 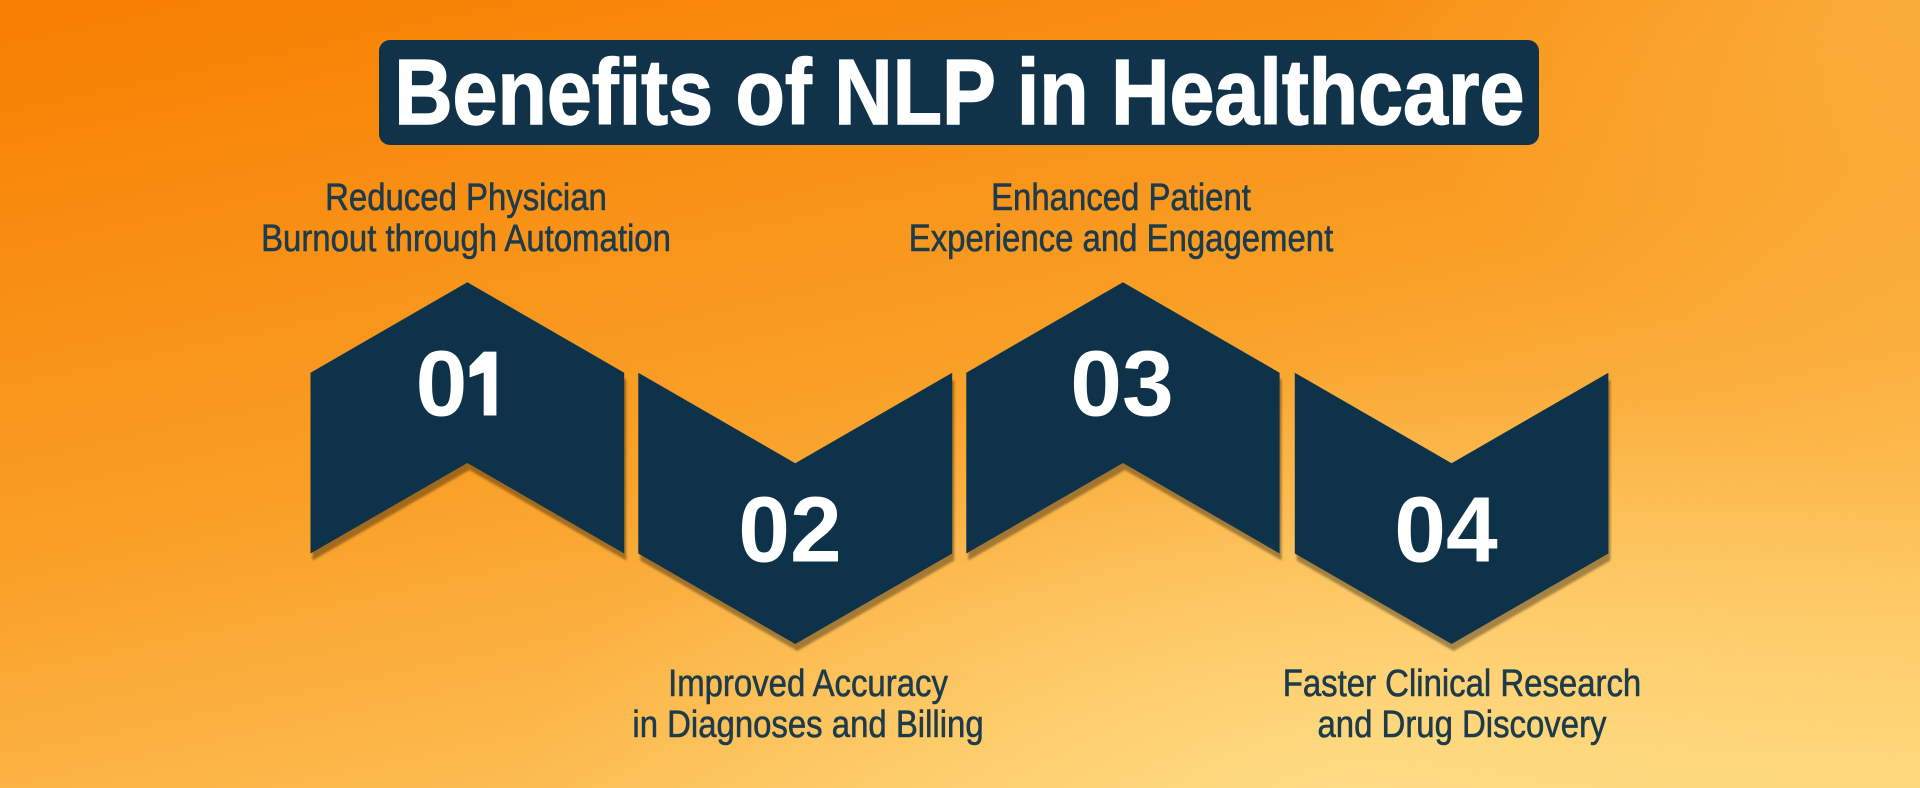 What do you see at coordinates (1121, 384) in the screenshot?
I see `svg-text: 03` at bounding box center [1121, 384].